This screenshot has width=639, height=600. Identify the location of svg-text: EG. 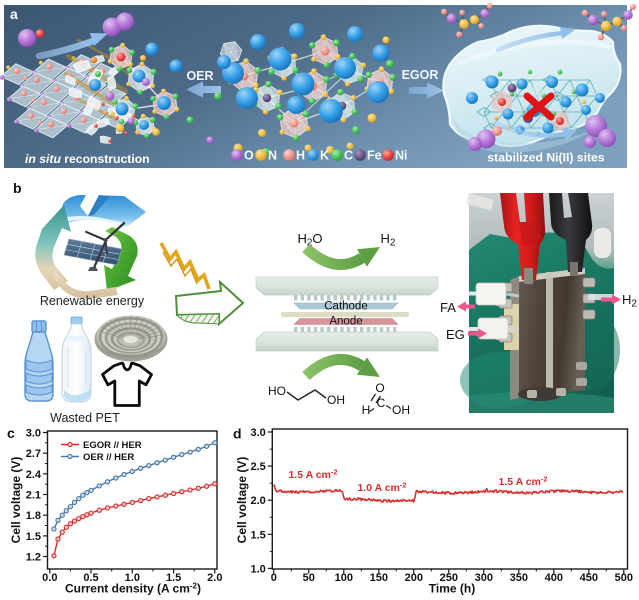
(455, 334).